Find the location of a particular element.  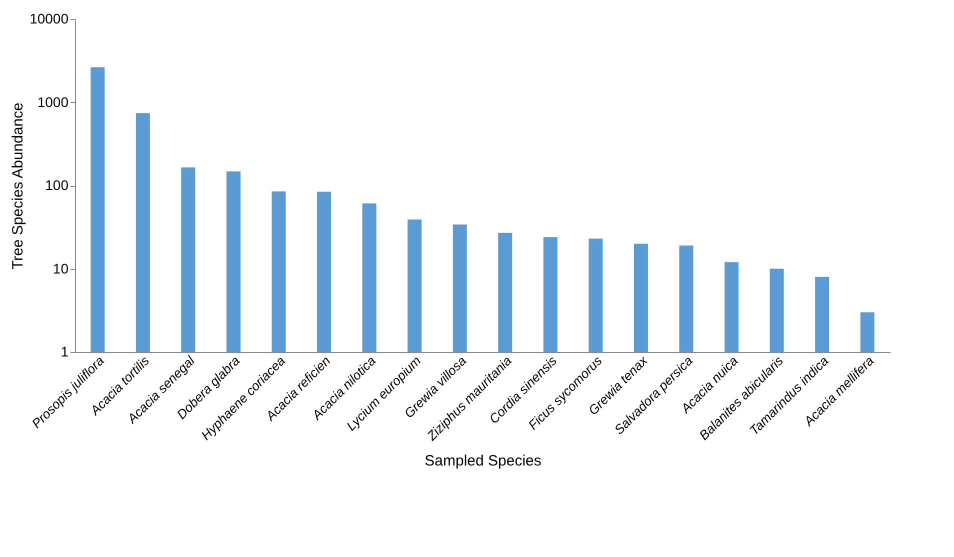

y-tick-label: 10 is located at coordinates (60, 268).